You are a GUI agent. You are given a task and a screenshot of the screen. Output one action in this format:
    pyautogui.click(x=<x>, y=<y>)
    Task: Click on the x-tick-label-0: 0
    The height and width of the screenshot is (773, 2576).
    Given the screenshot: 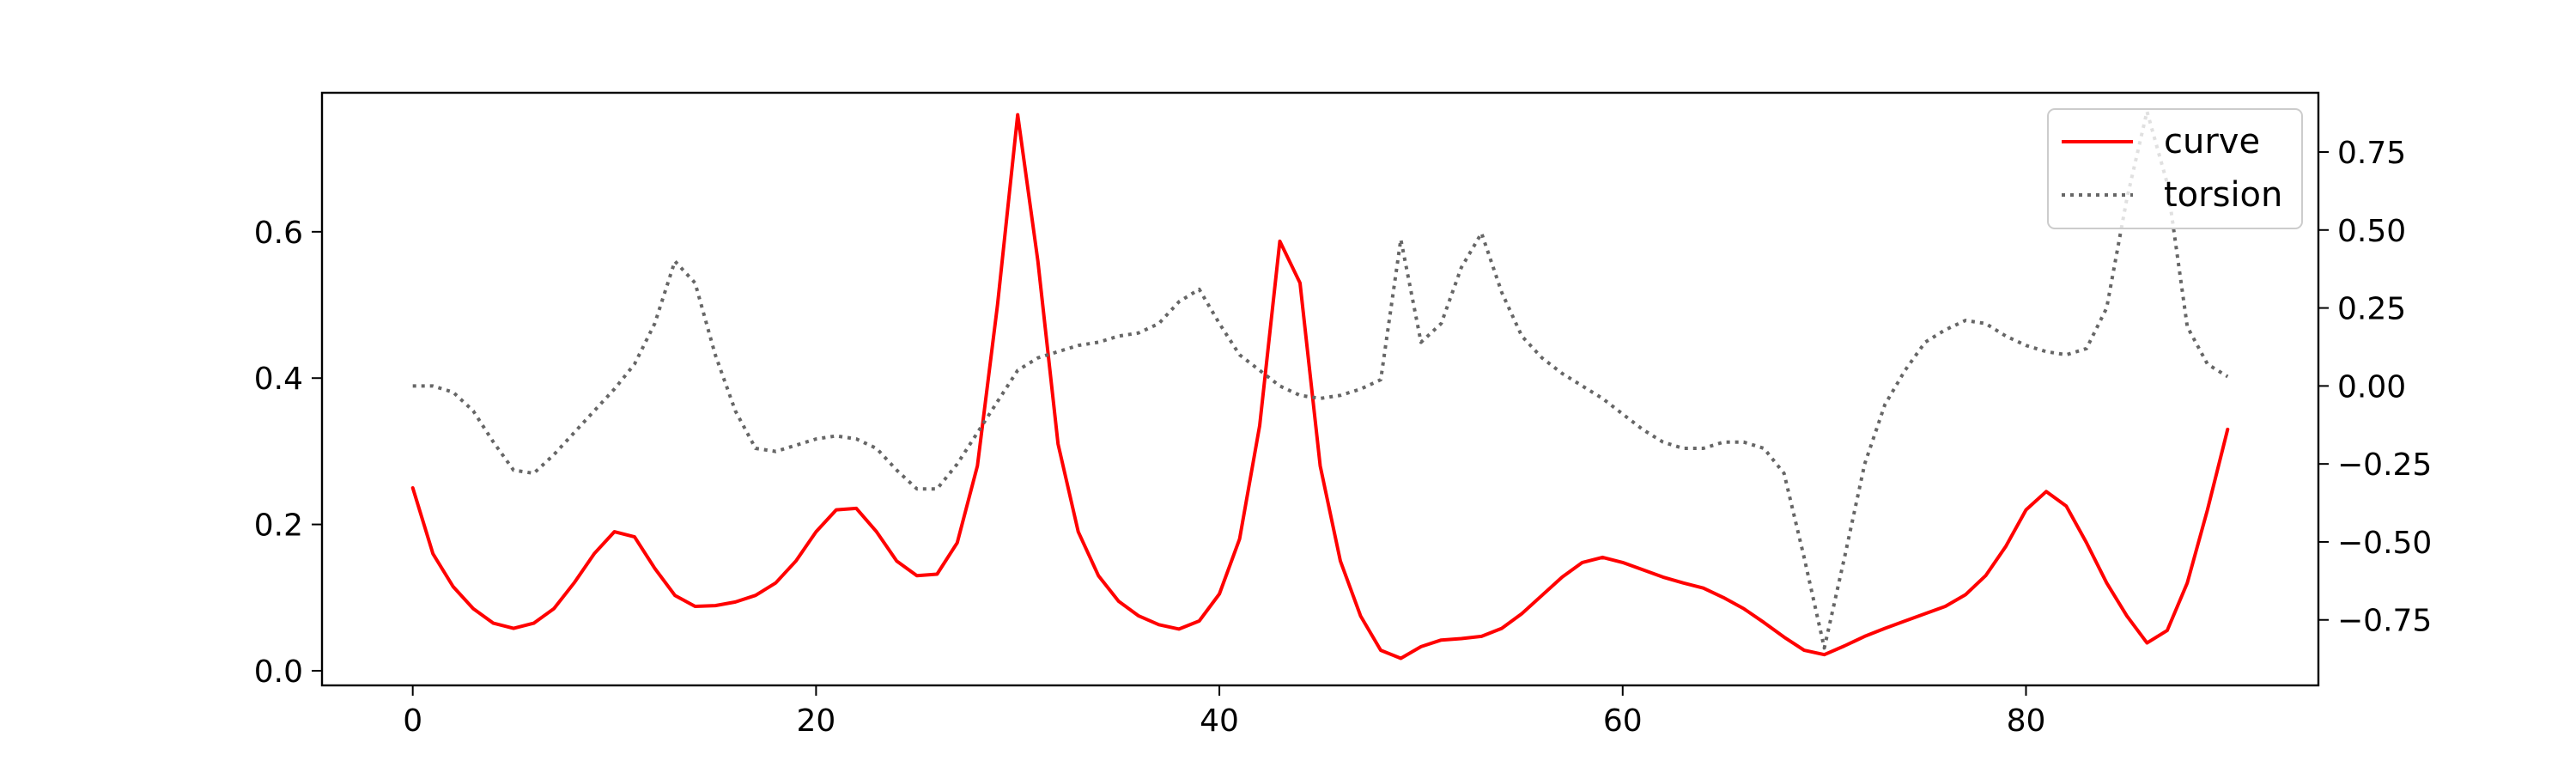 What is the action you would take?
    pyautogui.click(x=412, y=721)
    